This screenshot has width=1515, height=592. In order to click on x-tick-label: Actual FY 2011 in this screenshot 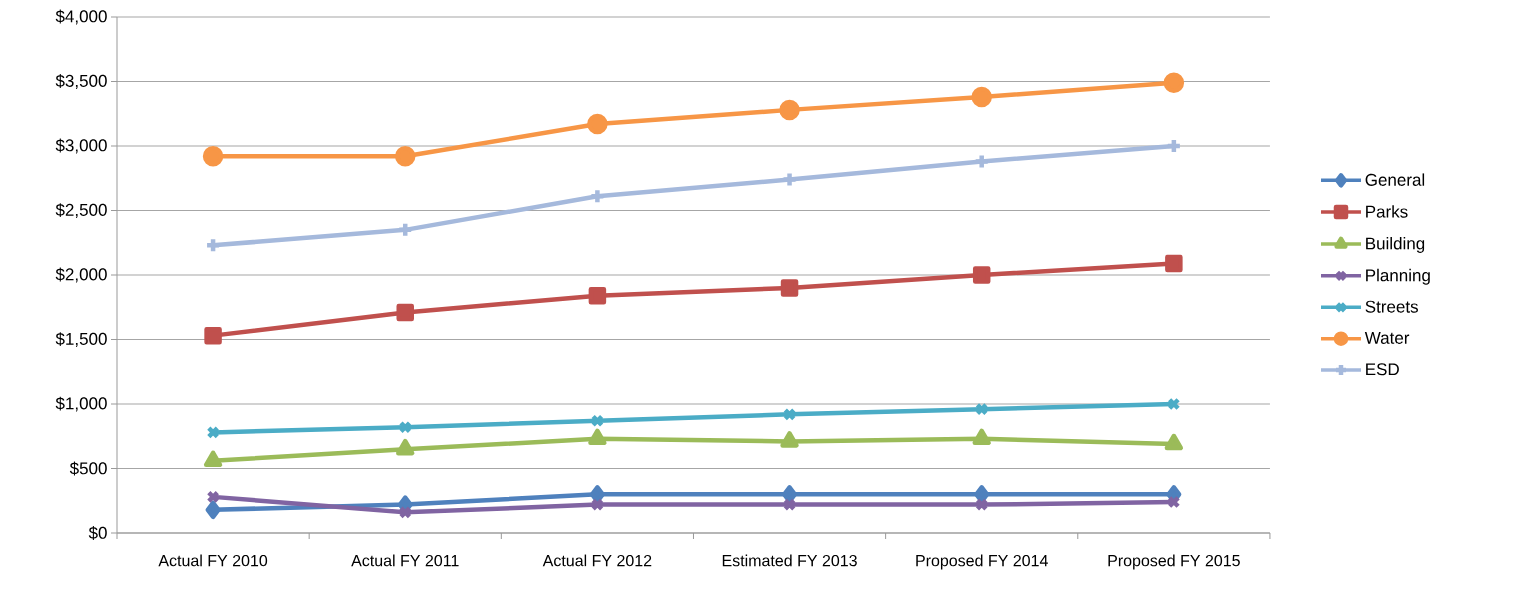, I will do `click(405, 560)`.